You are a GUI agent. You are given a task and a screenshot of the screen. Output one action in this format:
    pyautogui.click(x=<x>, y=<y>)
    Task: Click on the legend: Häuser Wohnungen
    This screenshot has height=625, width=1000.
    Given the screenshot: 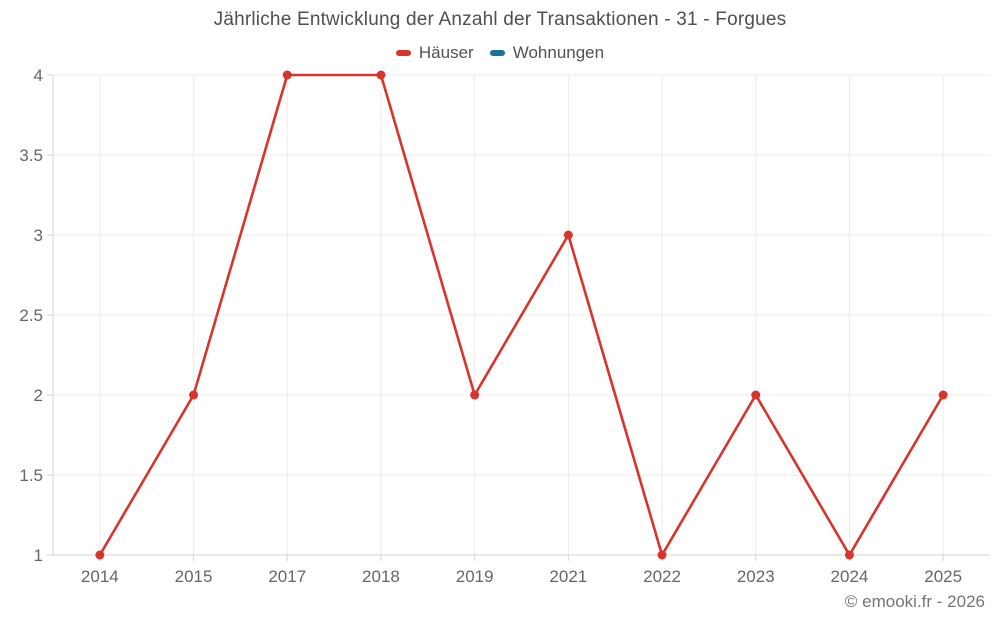 What is the action you would take?
    pyautogui.click(x=500, y=53)
    